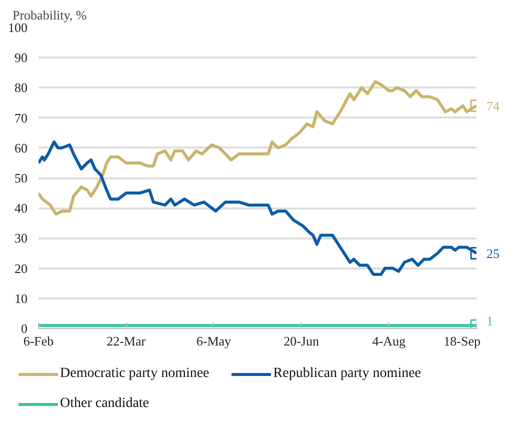  What do you see at coordinates (493, 253) in the screenshot?
I see `annotation: 25` at bounding box center [493, 253].